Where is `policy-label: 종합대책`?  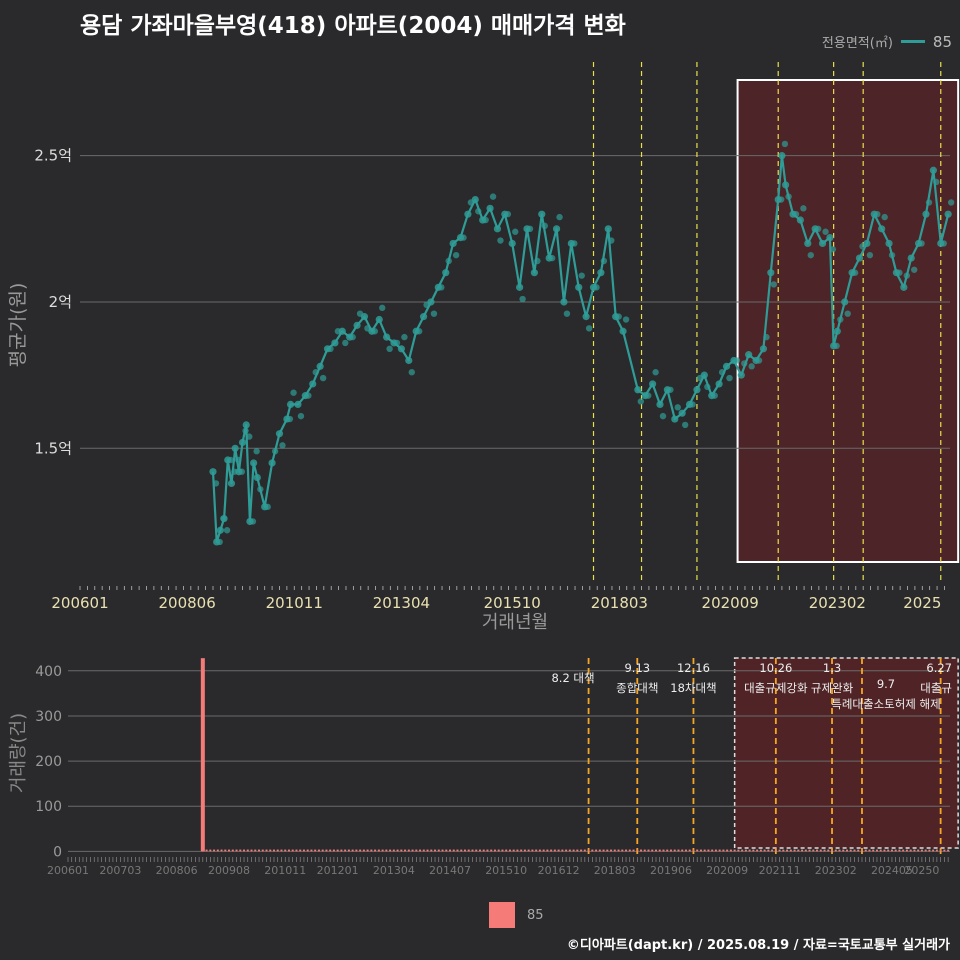 policy-label: 종합대책 is located at coordinates (637, 688).